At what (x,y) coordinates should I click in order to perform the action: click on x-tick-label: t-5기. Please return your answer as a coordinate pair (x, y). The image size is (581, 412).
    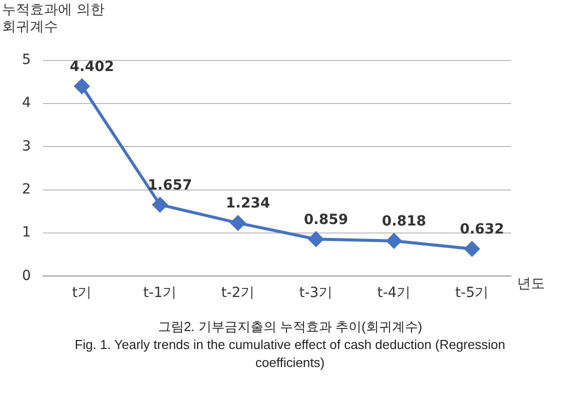
    Looking at the image, I should click on (472, 293).